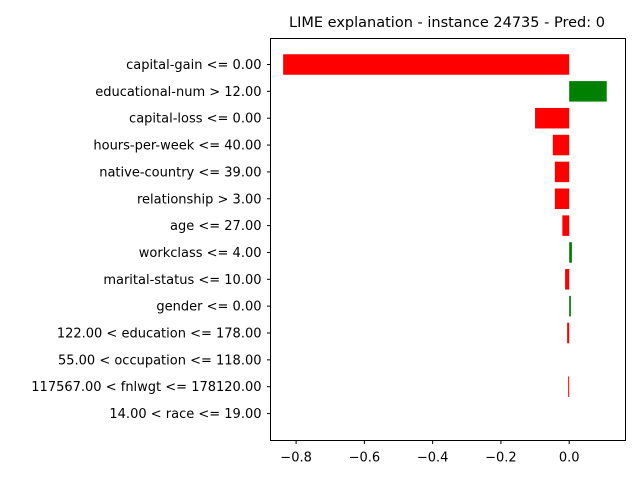 This screenshot has height=485, width=640. Describe the element at coordinates (195, 119) in the screenshot. I see `y-tick-label: capital-loss <= 0.00` at that location.